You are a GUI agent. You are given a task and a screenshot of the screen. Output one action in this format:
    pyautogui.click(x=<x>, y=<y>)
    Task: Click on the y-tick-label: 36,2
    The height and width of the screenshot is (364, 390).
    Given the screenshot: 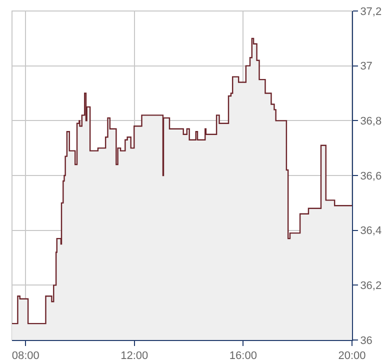 What is the action you would take?
    pyautogui.click(x=371, y=286)
    